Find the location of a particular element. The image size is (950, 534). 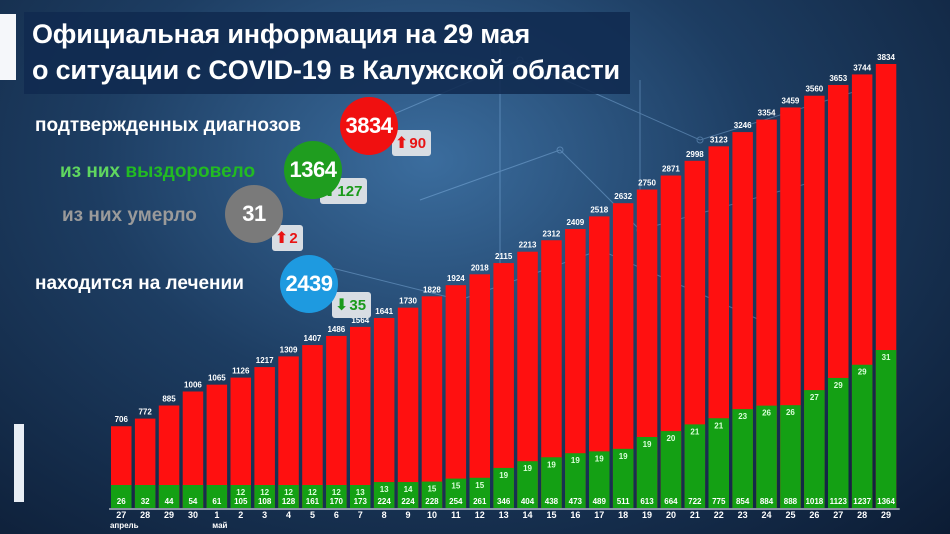

stat-recovered-label-prefix: из них is located at coordinates (93, 171).